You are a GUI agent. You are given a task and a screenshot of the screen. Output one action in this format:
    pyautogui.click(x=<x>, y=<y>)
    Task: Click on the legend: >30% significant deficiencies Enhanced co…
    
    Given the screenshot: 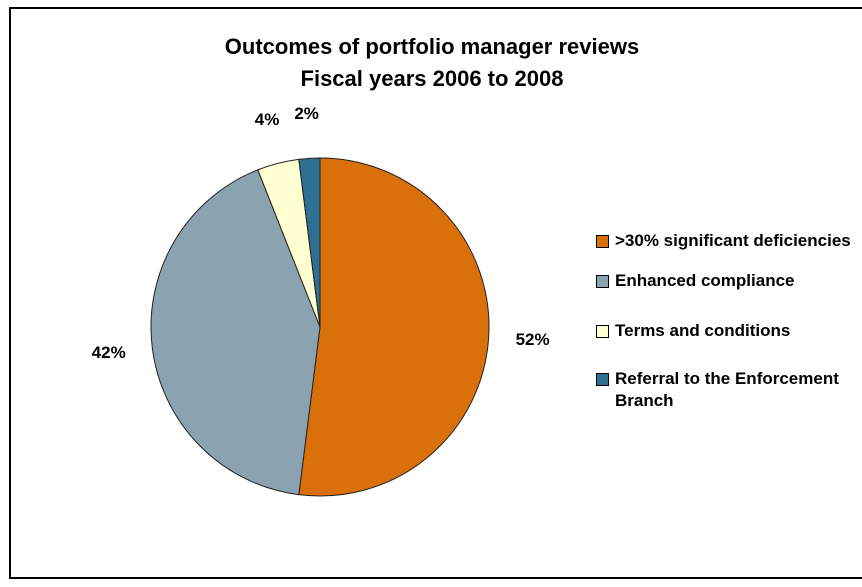 What is the action you would take?
    pyautogui.click(x=729, y=321)
    